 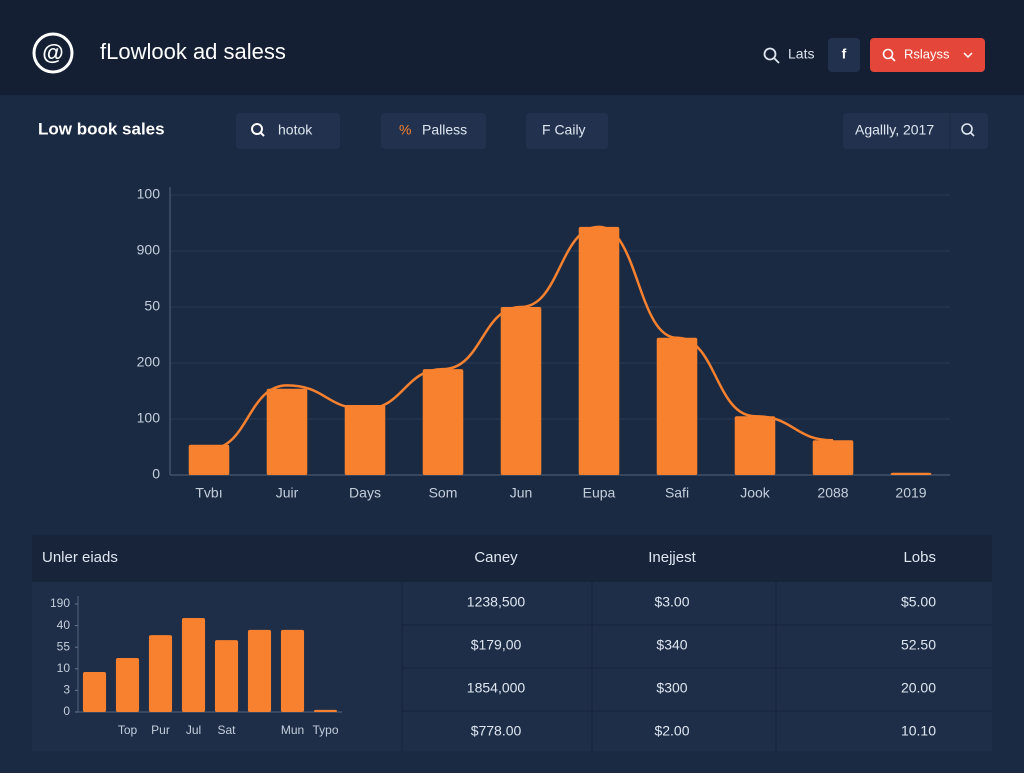 What do you see at coordinates (599, 493) in the screenshot?
I see `x-tick-label: Eupa` at bounding box center [599, 493].